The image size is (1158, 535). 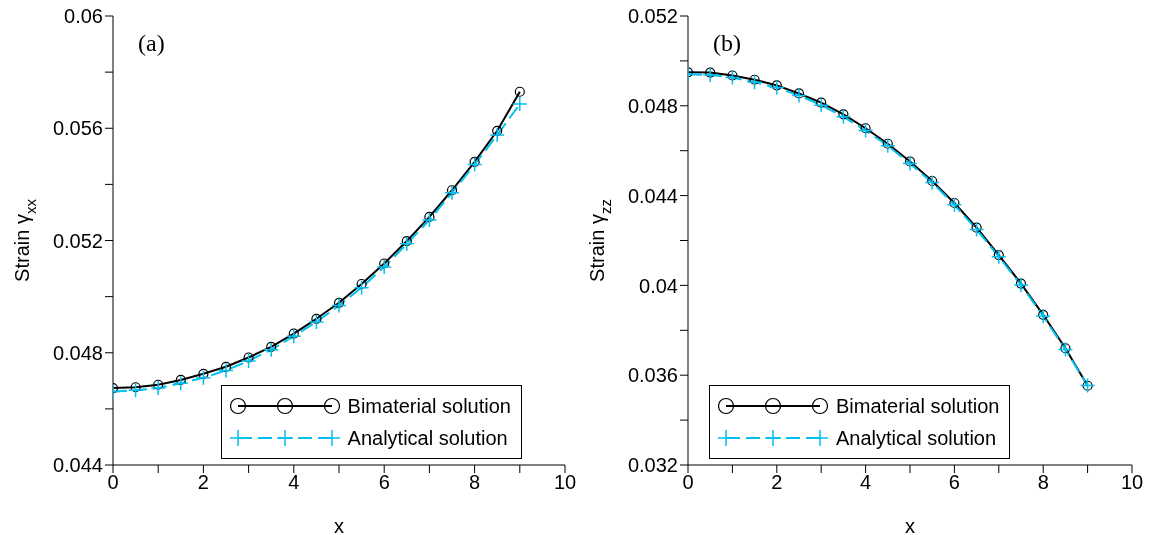 I want to click on y-tick-label: 0.056, so click(x=77, y=128).